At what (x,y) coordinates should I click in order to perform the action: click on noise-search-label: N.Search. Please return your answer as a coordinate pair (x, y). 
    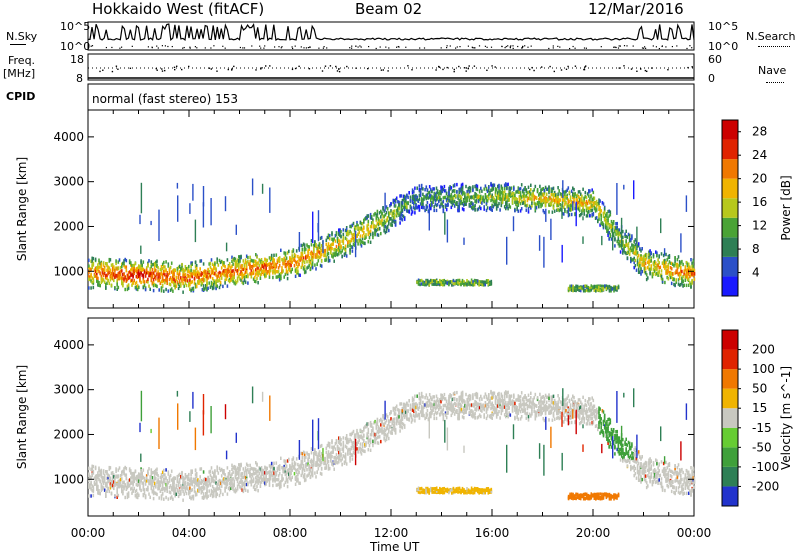
    Looking at the image, I should click on (771, 36).